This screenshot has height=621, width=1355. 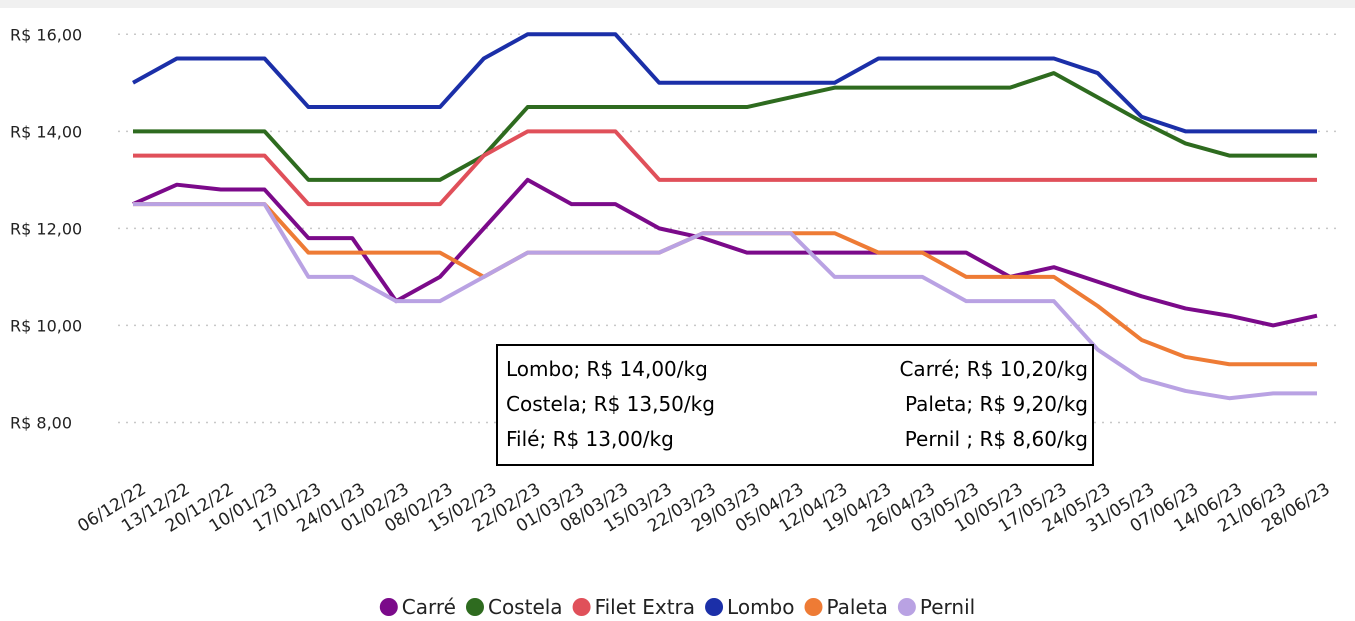 What do you see at coordinates (857, 607) in the screenshot?
I see `legend-label: Paleta` at bounding box center [857, 607].